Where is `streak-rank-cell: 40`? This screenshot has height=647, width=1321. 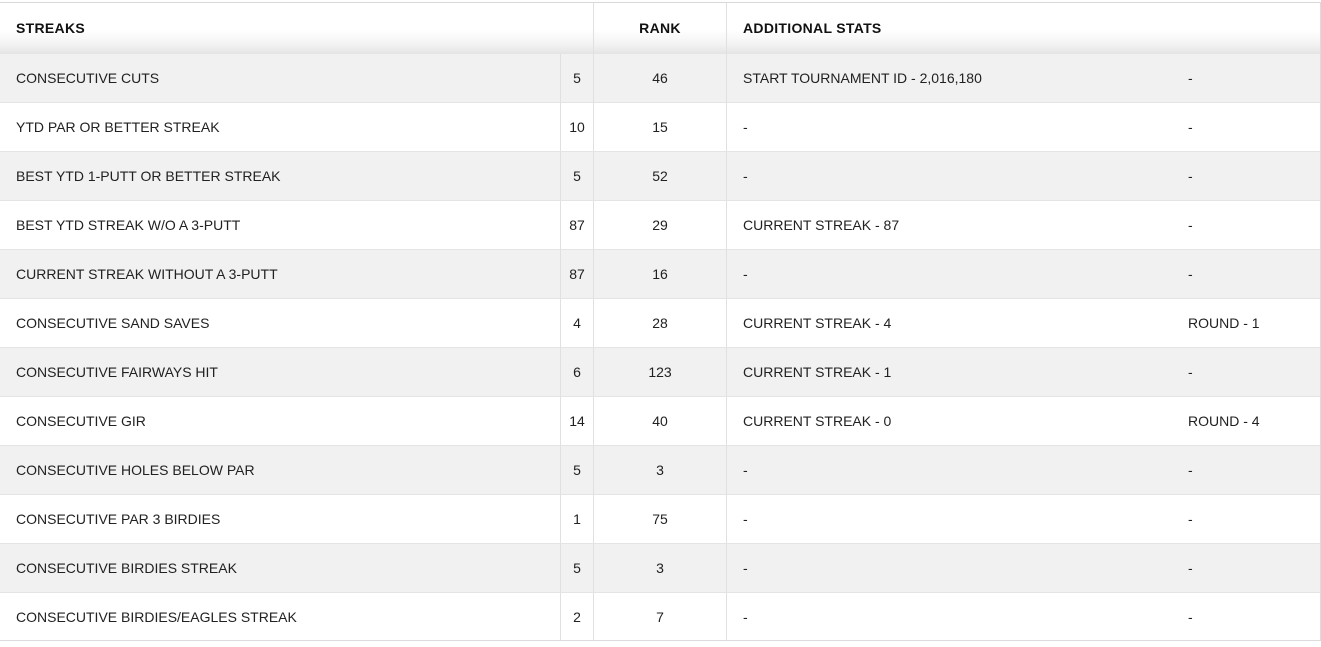
streak-rank-cell: 40 is located at coordinates (659, 421).